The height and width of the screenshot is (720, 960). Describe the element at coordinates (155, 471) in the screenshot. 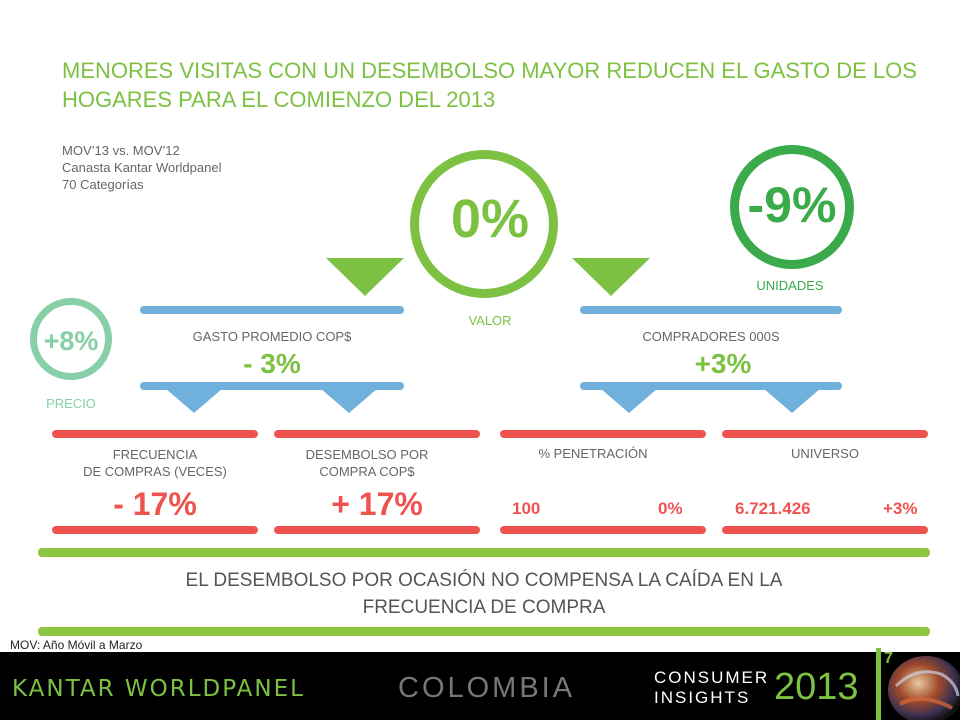

I see `frecuencia-label-line: DE COMPRAS (VECES)` at that location.